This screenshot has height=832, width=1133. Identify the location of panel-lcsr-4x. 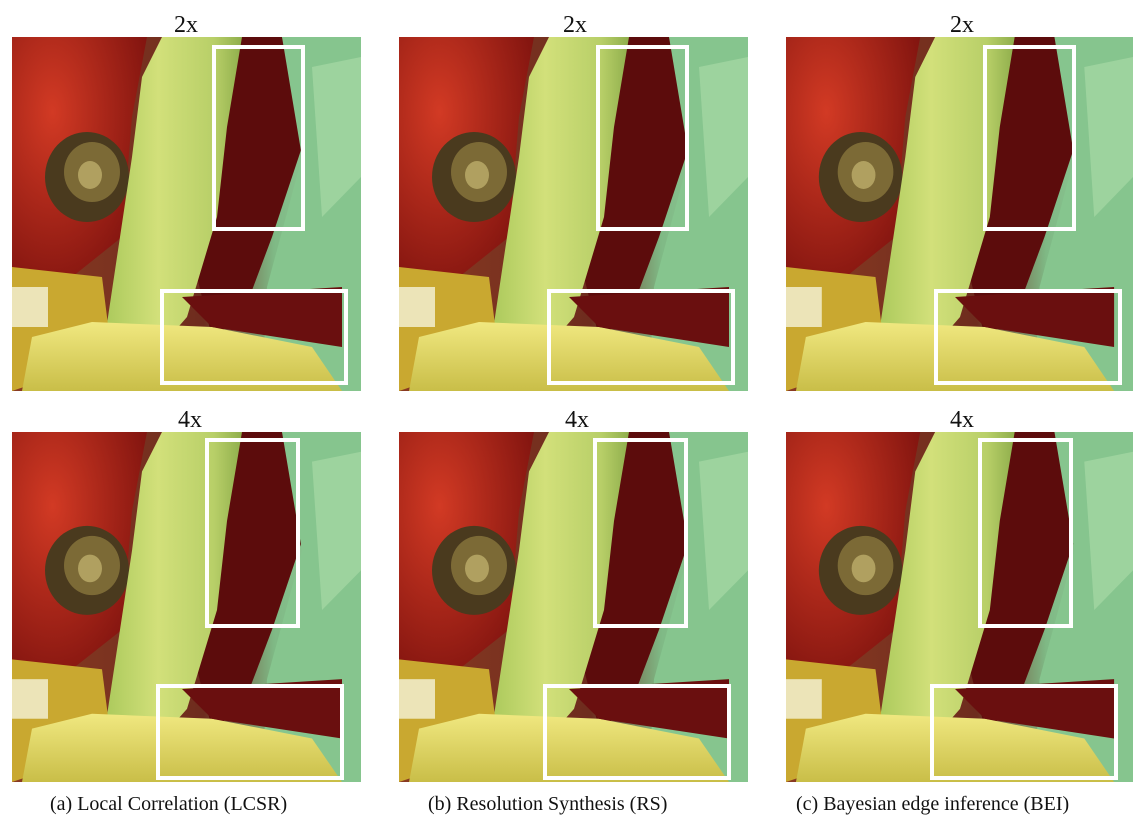
(186, 607).